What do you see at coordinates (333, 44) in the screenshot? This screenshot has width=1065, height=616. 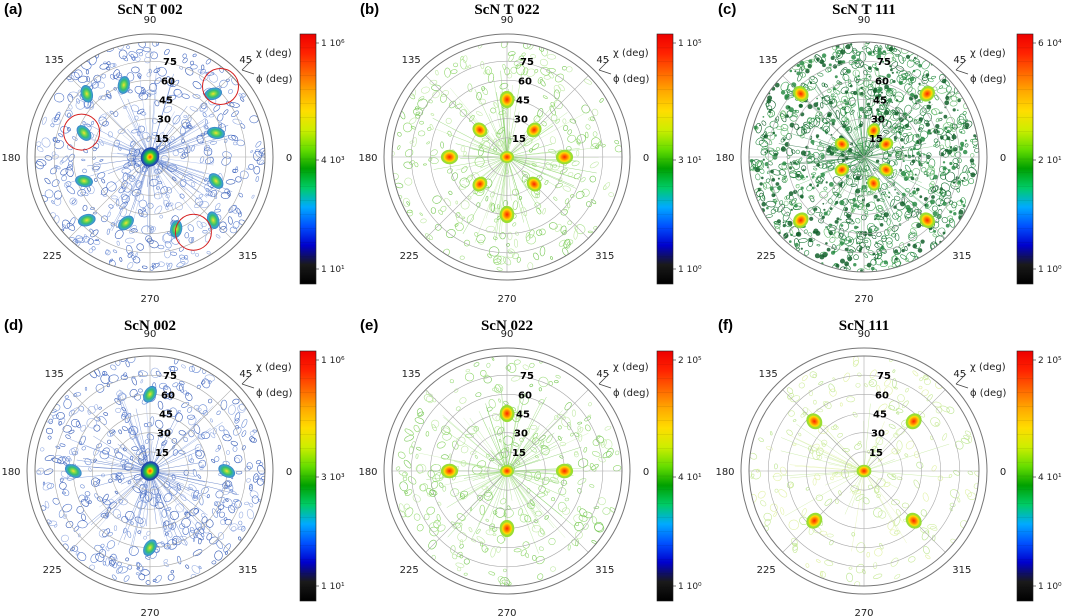 I see `colorbar-label: 1 10⁶` at bounding box center [333, 44].